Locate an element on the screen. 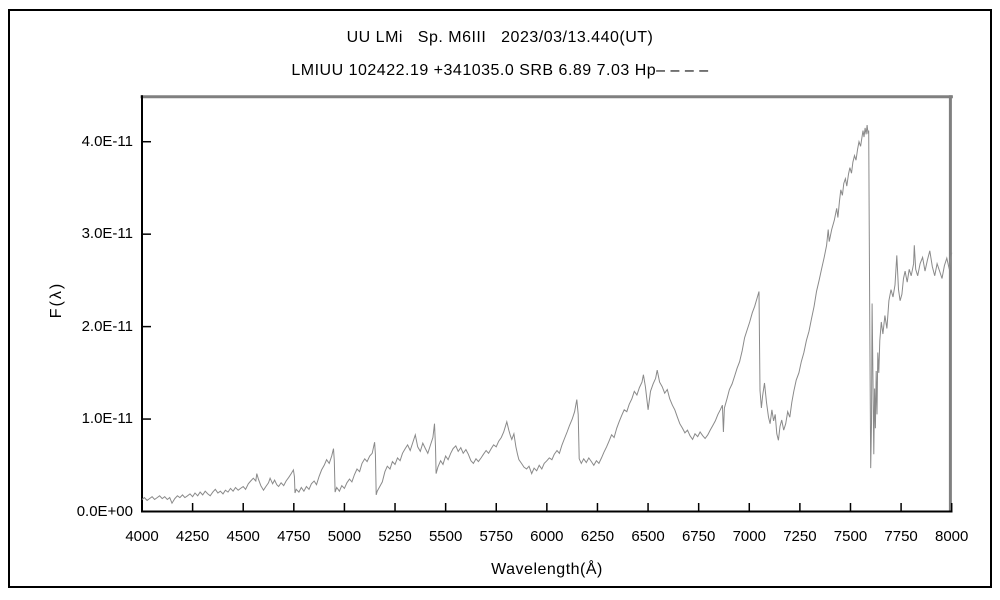 The height and width of the screenshot is (600, 1000). x-tick-label: 4750 is located at coordinates (294, 536).